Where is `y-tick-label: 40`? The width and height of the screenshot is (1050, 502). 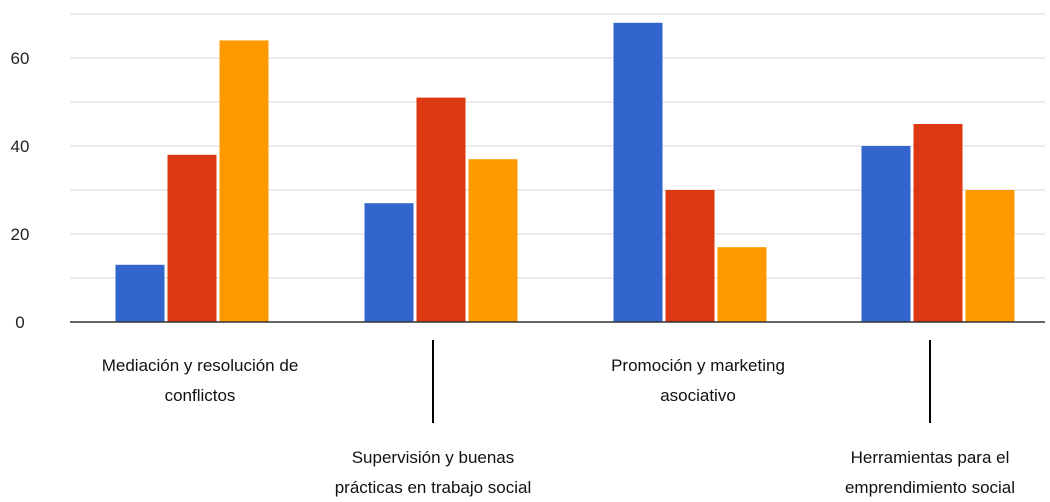
y-tick-label: 40 is located at coordinates (20, 146).